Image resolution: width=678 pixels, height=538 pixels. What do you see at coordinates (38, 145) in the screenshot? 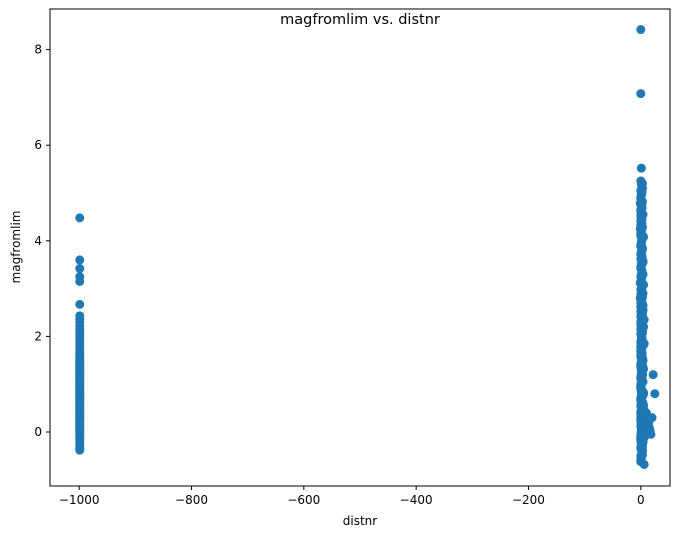
I see `y-tick-label: 6` at bounding box center [38, 145].